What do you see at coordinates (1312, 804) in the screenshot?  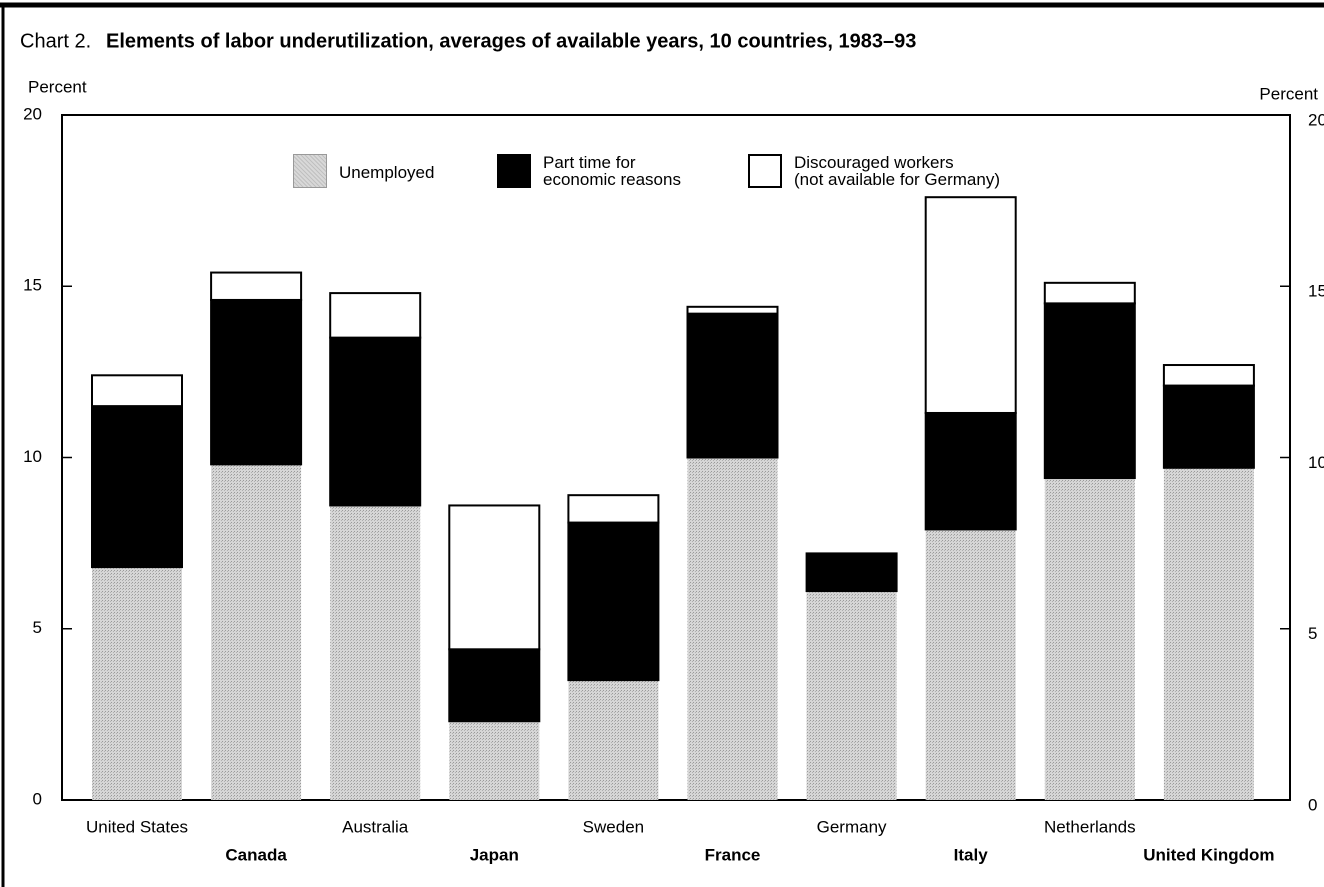 I see `y2-tick-label: 0` at bounding box center [1312, 804].